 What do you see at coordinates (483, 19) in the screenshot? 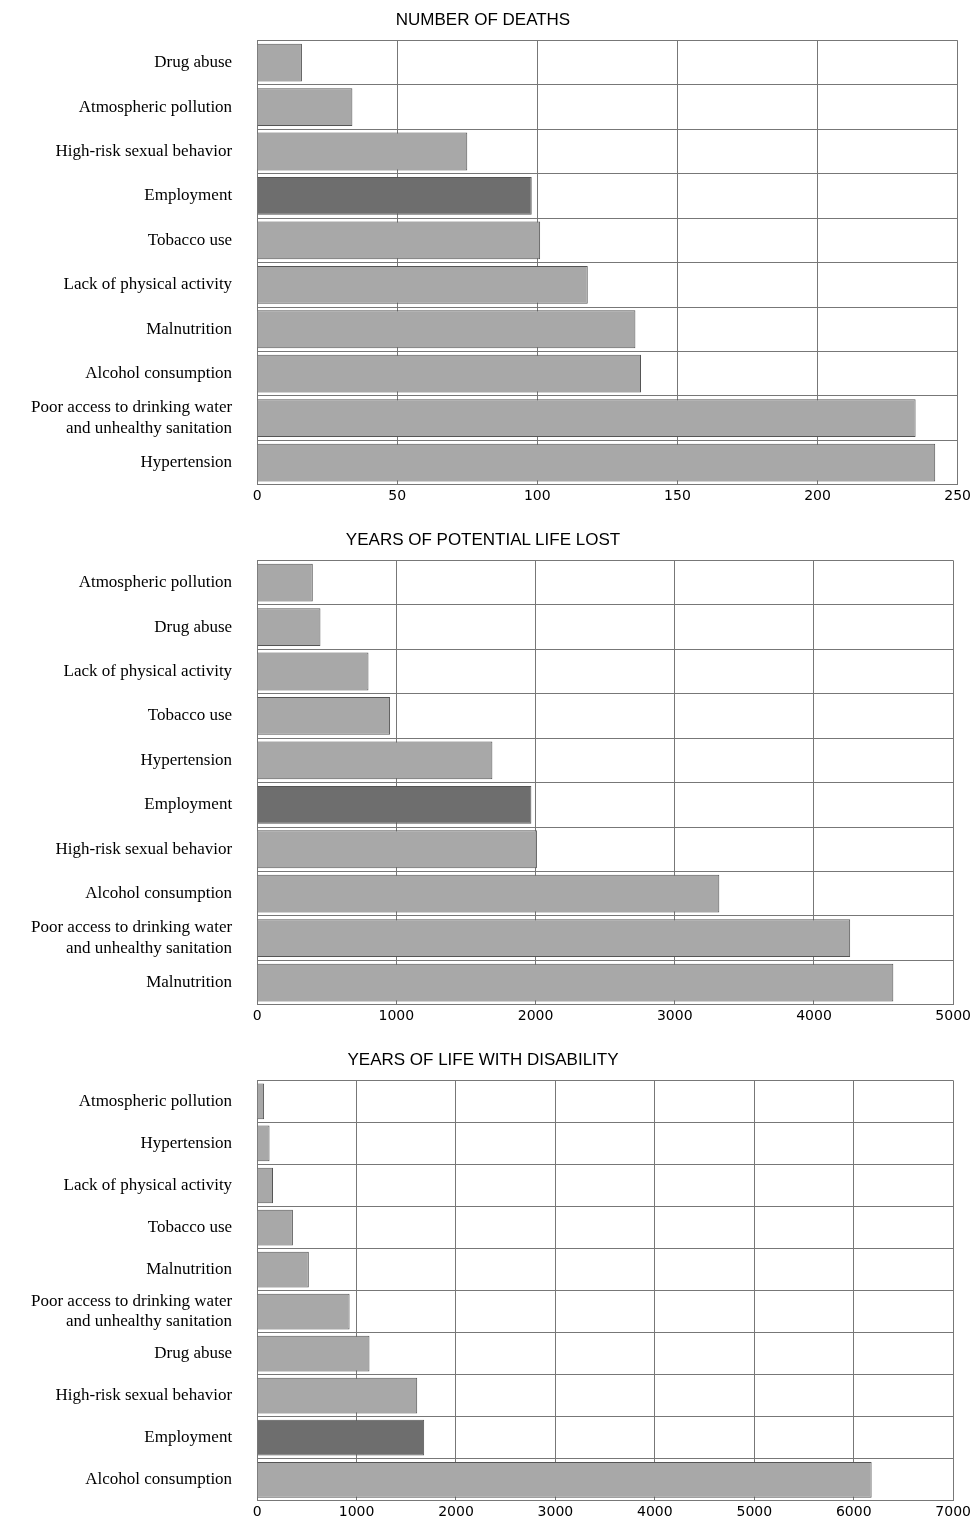
I see `chart-title: NUMBER OF DEATHS` at bounding box center [483, 19].